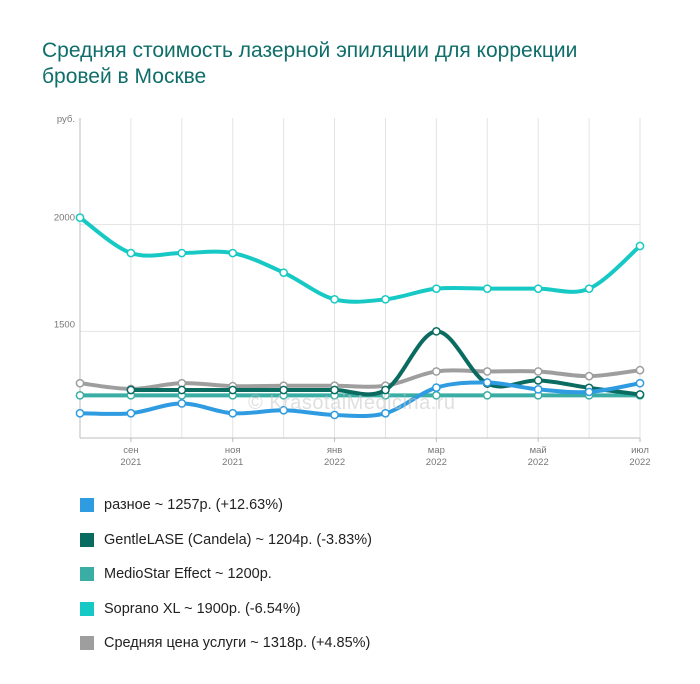 The width and height of the screenshot is (700, 684). I want to click on y-tick-label: 1500, so click(64, 324).